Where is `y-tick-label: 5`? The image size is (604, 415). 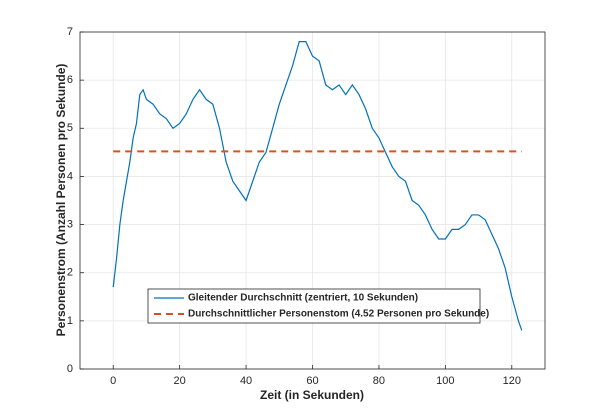 y-tick-label: 5 is located at coordinates (70, 128).